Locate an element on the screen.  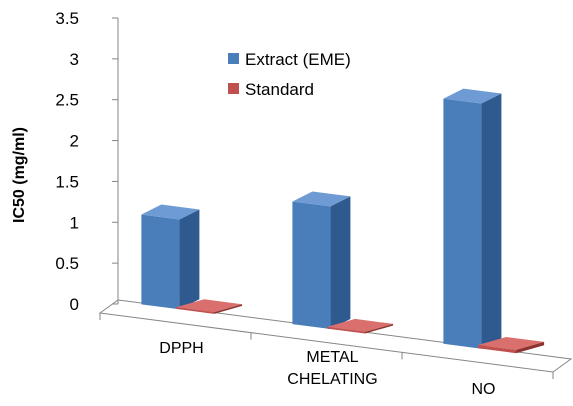
y-tick-label: 2 is located at coordinates (74, 141).